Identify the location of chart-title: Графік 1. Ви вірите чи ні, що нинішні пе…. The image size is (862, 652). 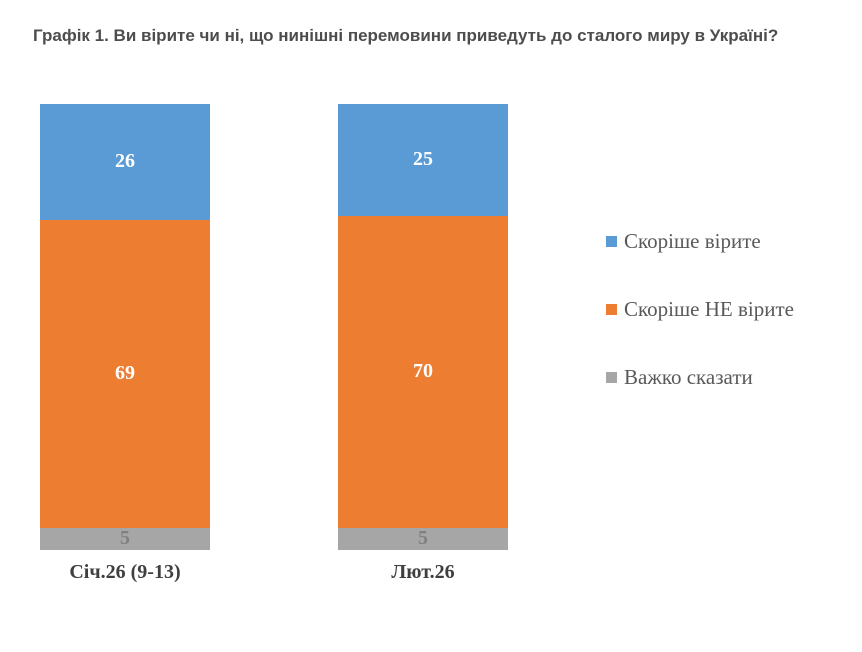
(406, 35).